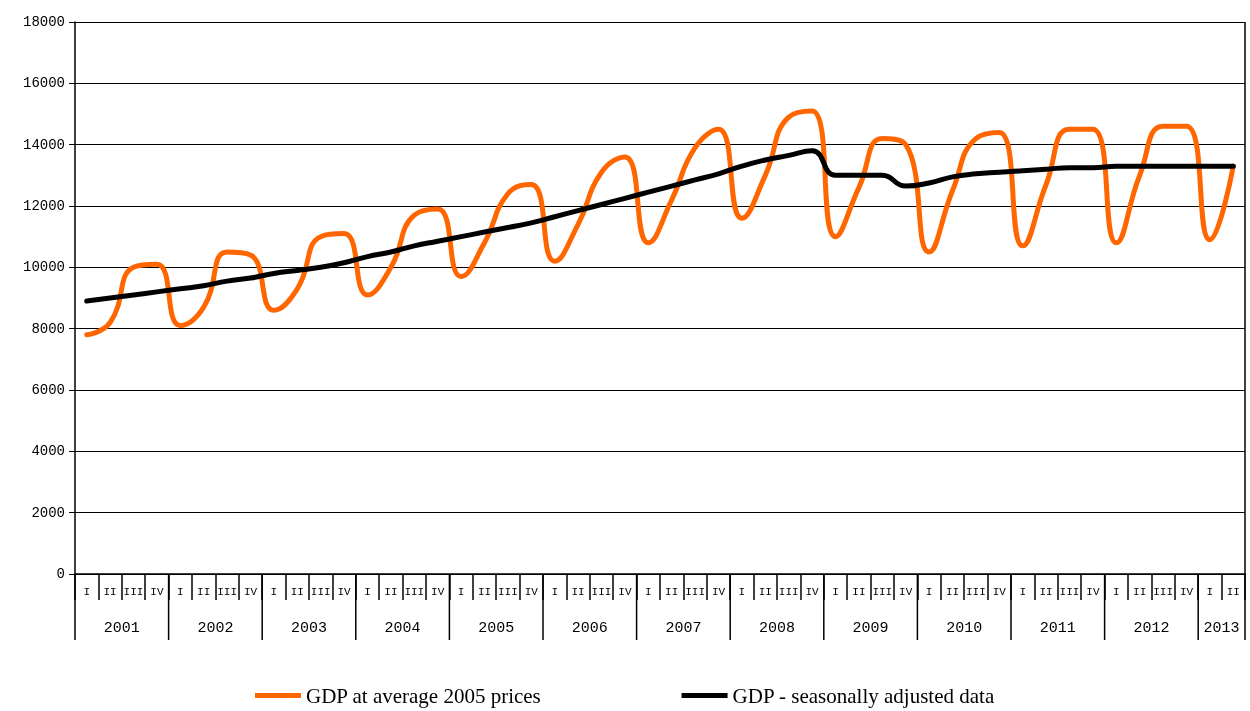 Image resolution: width=1250 pixels, height=711 pixels. What do you see at coordinates (683, 628) in the screenshot?
I see `text: 2007` at bounding box center [683, 628].